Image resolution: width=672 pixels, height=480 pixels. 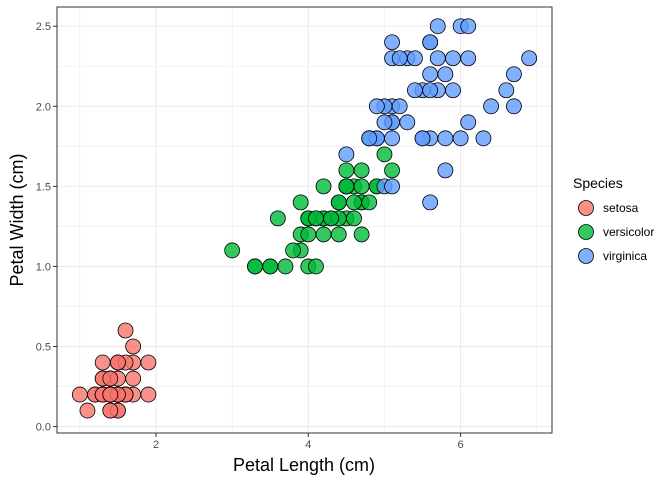 What do you see at coordinates (43, 187) in the screenshot?
I see `y-tick-label: 1.5` at bounding box center [43, 187].